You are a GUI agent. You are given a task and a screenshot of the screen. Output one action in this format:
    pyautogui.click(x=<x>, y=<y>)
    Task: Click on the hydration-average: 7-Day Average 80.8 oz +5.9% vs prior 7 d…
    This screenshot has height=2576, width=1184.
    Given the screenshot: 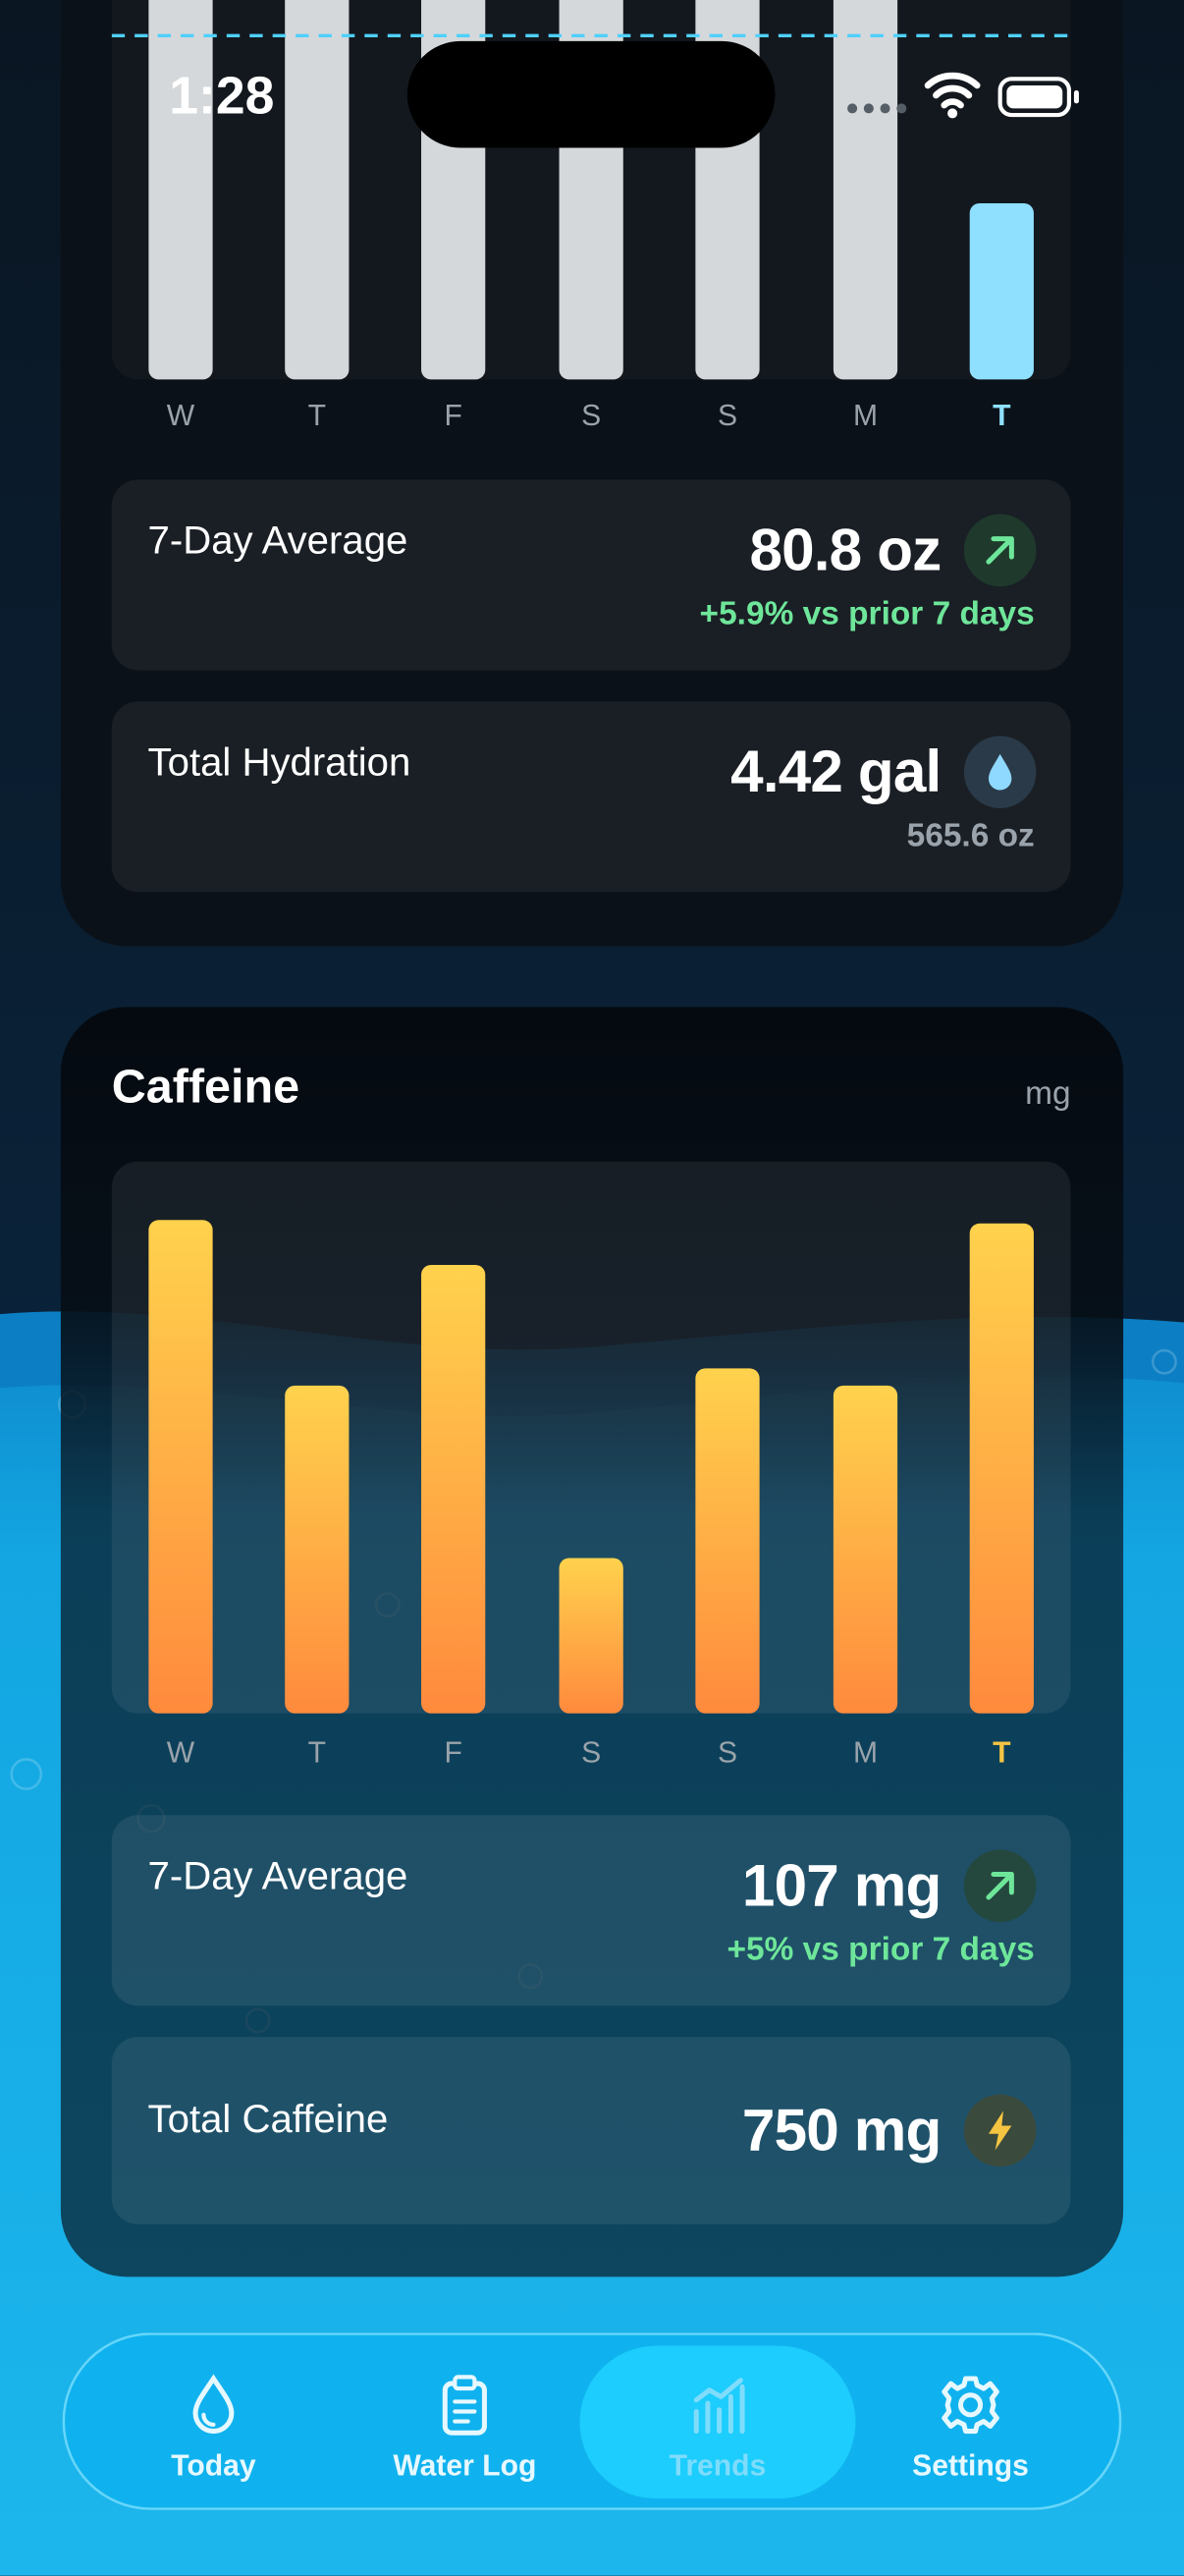 What is the action you would take?
    pyautogui.click(x=591, y=575)
    